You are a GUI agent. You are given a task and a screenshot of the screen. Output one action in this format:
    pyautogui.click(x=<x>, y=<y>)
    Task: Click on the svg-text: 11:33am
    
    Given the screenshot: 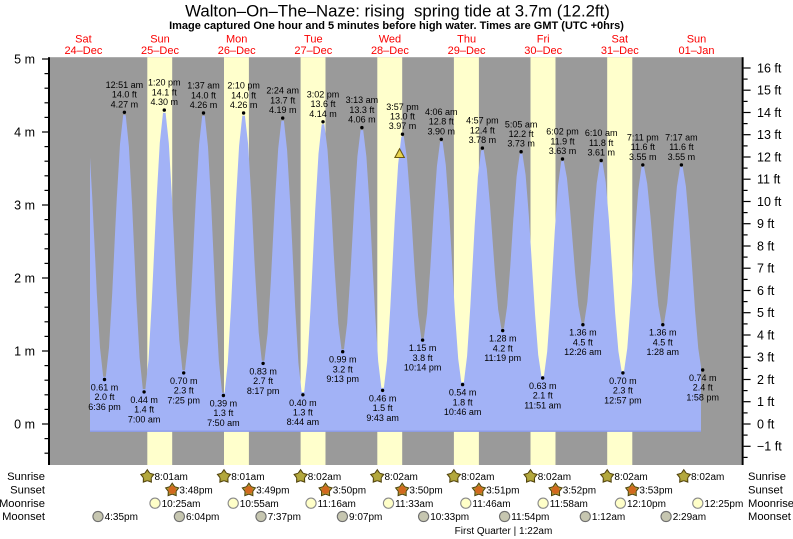 What is the action you would take?
    pyautogui.click(x=414, y=504)
    